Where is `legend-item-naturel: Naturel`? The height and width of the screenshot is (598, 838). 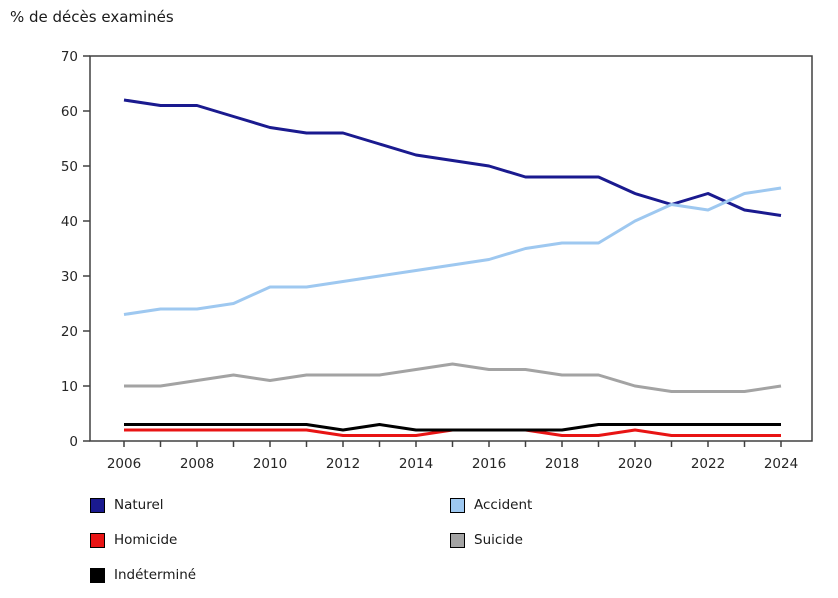 legend-item-naturel: Naturel is located at coordinates (270, 505).